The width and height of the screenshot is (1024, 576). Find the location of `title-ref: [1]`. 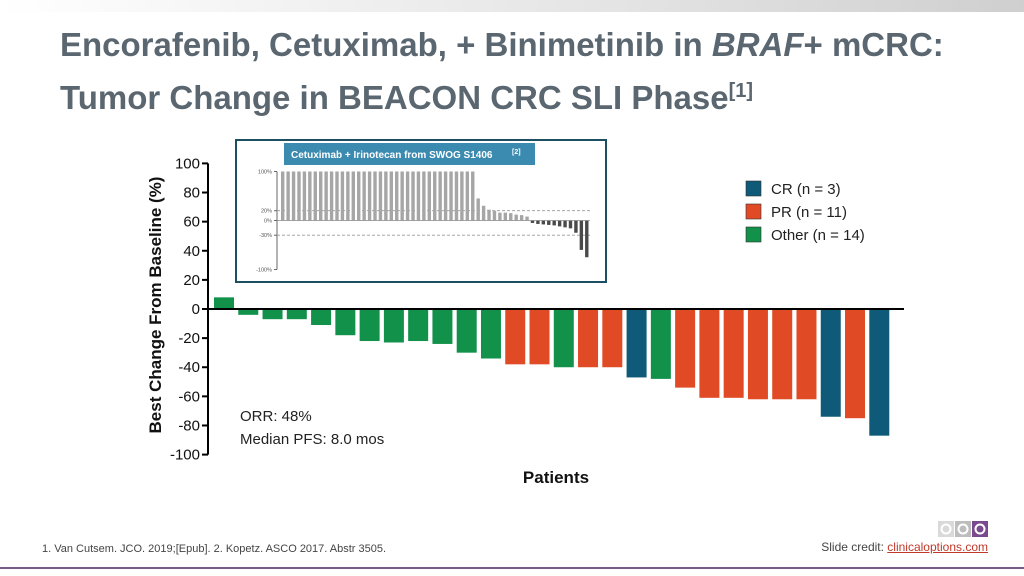

title-ref: [1] is located at coordinates (741, 91).